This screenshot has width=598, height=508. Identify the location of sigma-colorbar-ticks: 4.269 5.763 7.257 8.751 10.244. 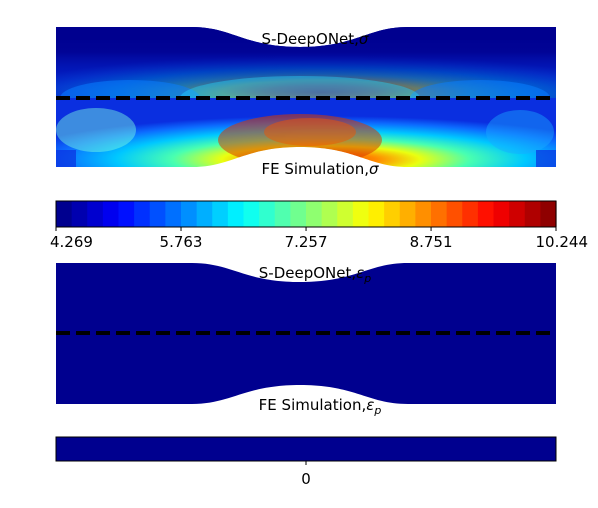
(319, 239).